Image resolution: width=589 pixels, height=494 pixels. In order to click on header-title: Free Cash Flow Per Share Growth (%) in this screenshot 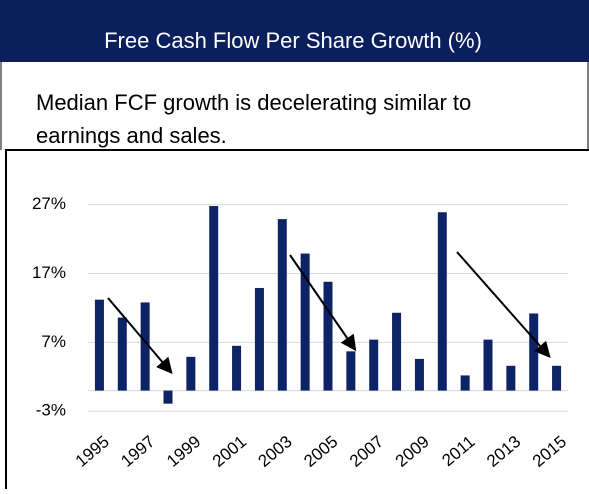, I will do `click(293, 40)`.